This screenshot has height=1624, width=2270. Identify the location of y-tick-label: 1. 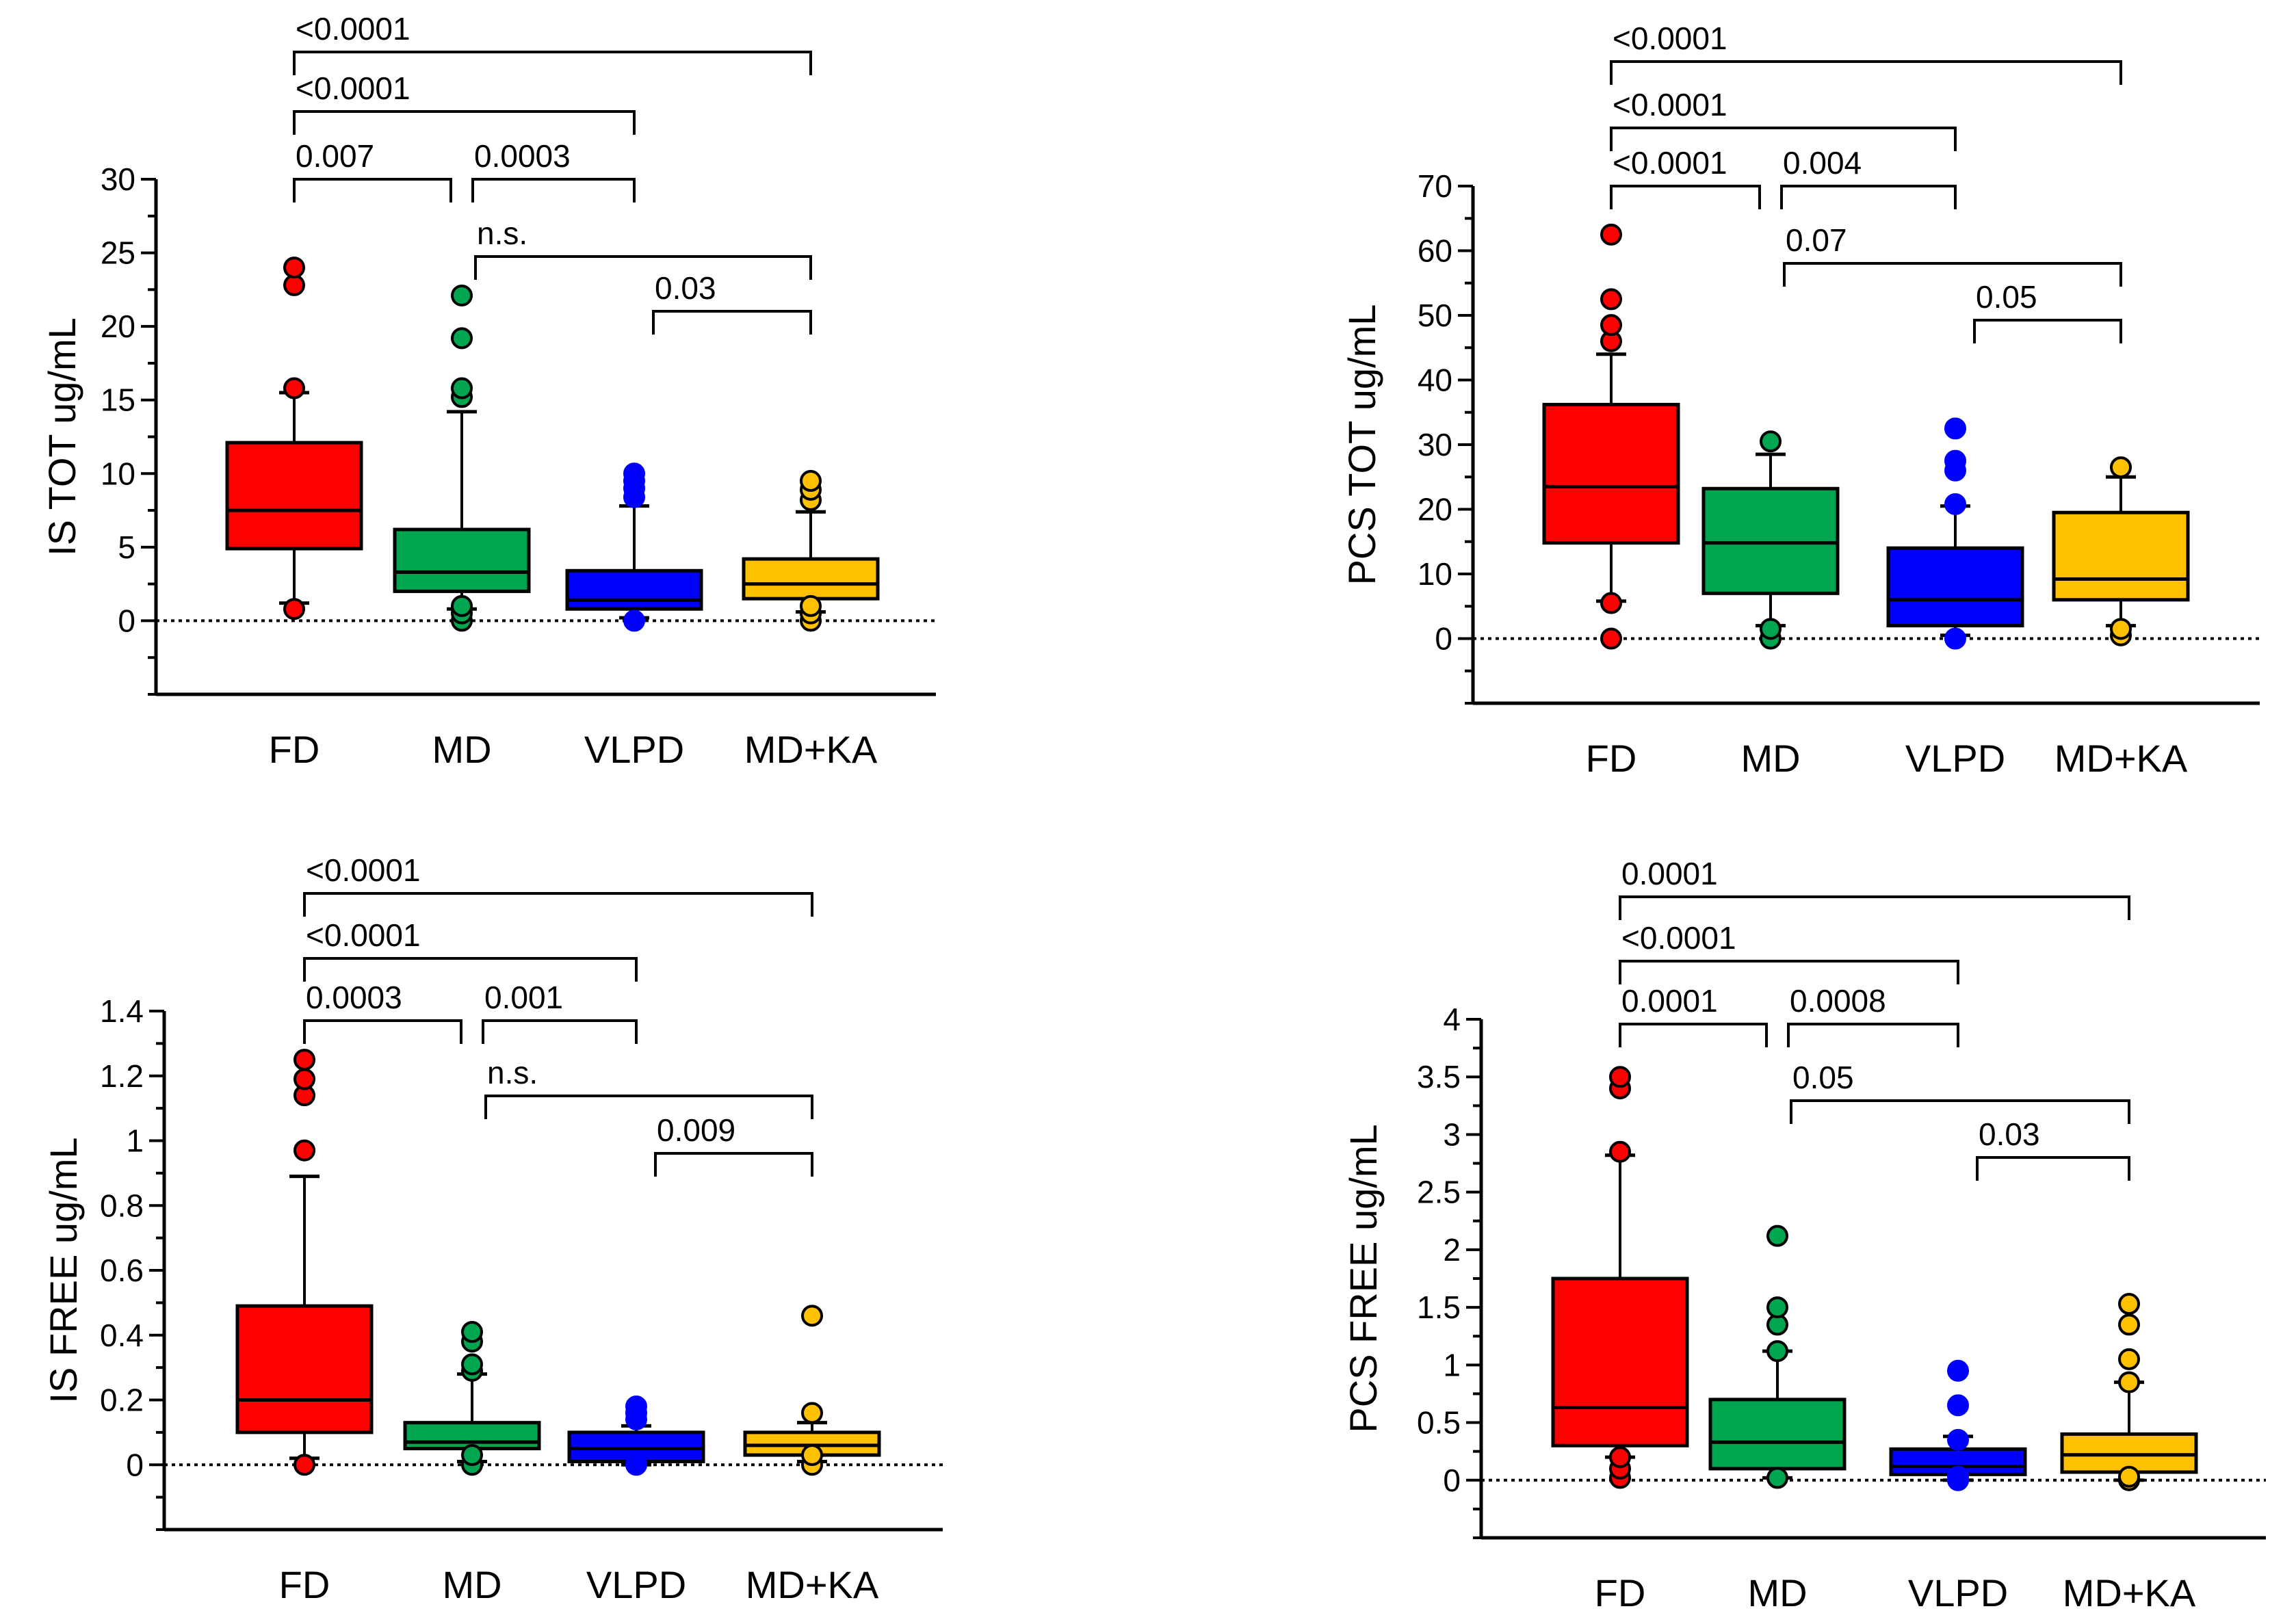
(135, 1141).